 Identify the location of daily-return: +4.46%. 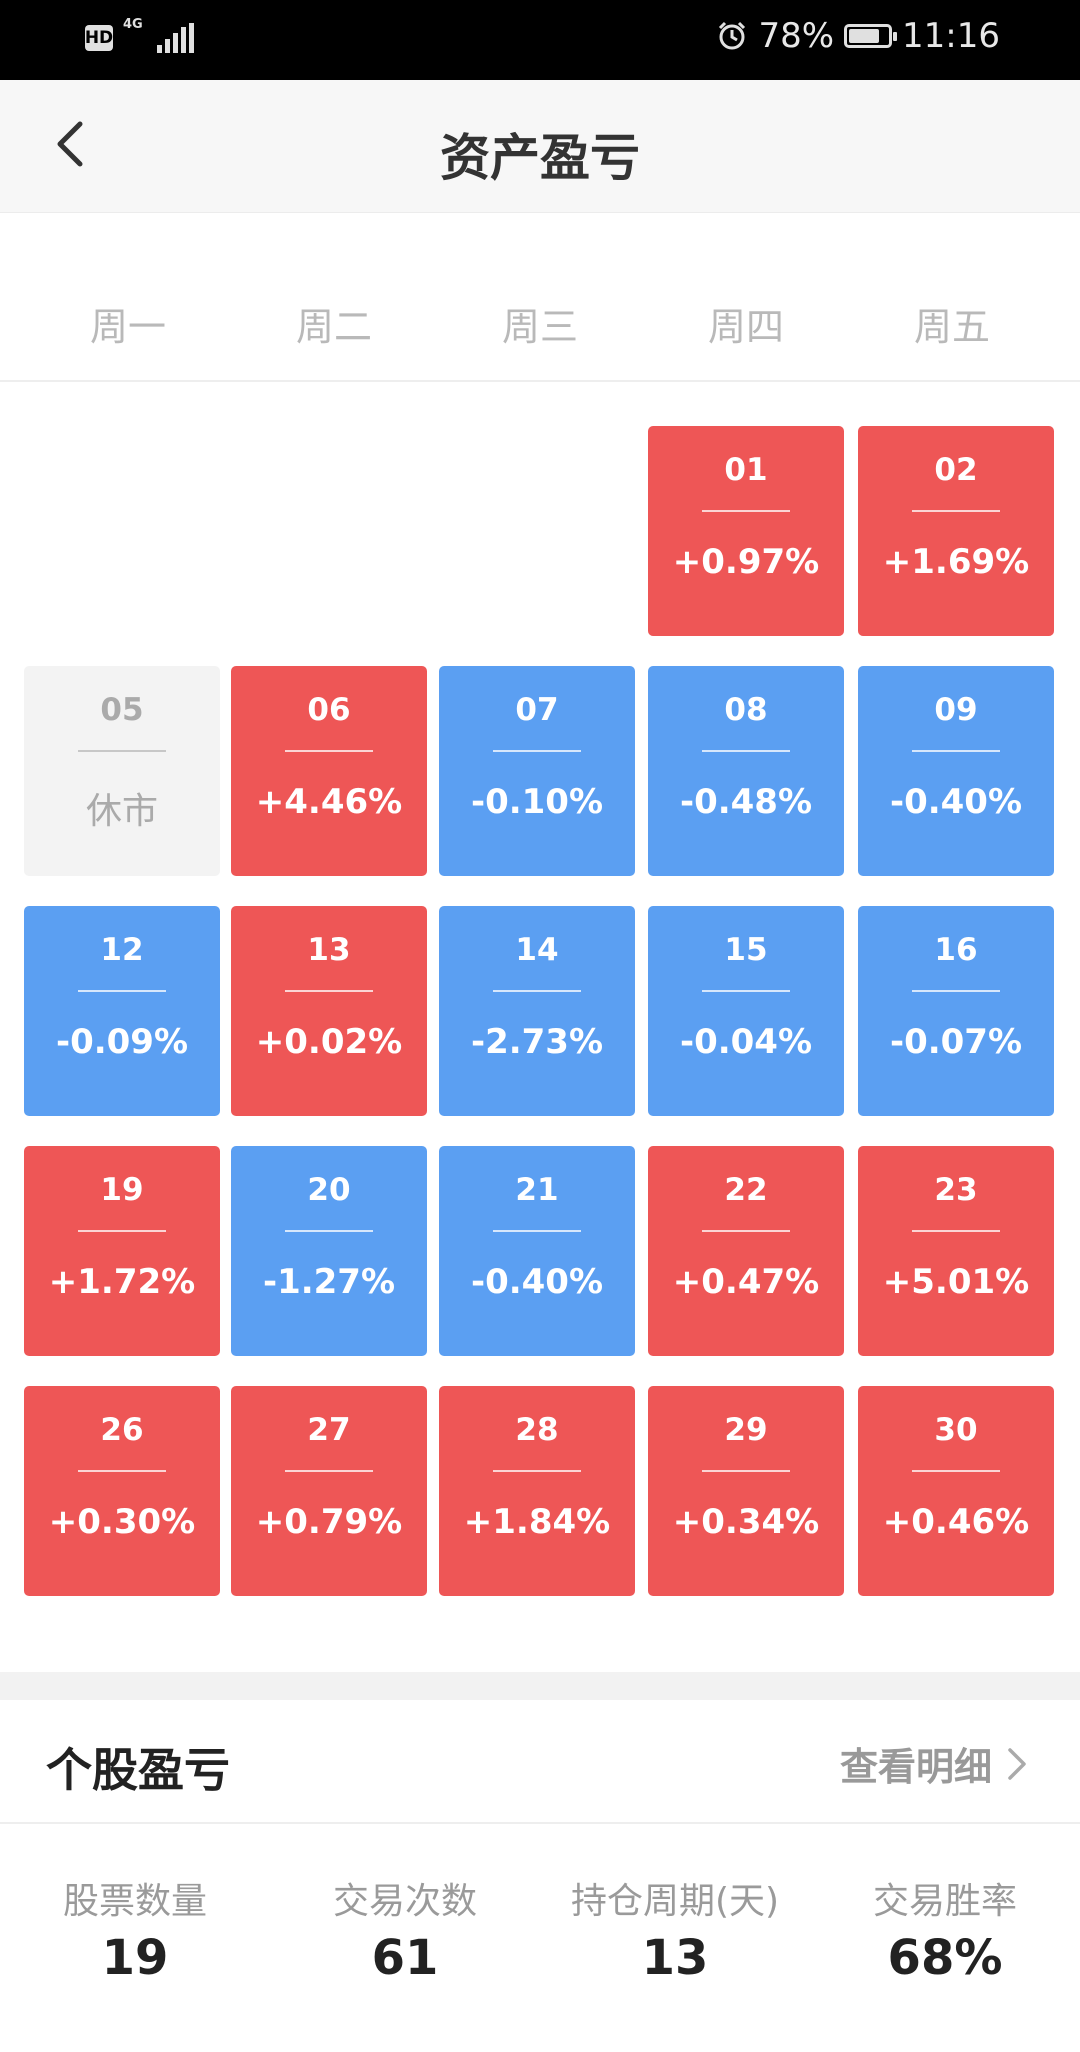
(329, 802).